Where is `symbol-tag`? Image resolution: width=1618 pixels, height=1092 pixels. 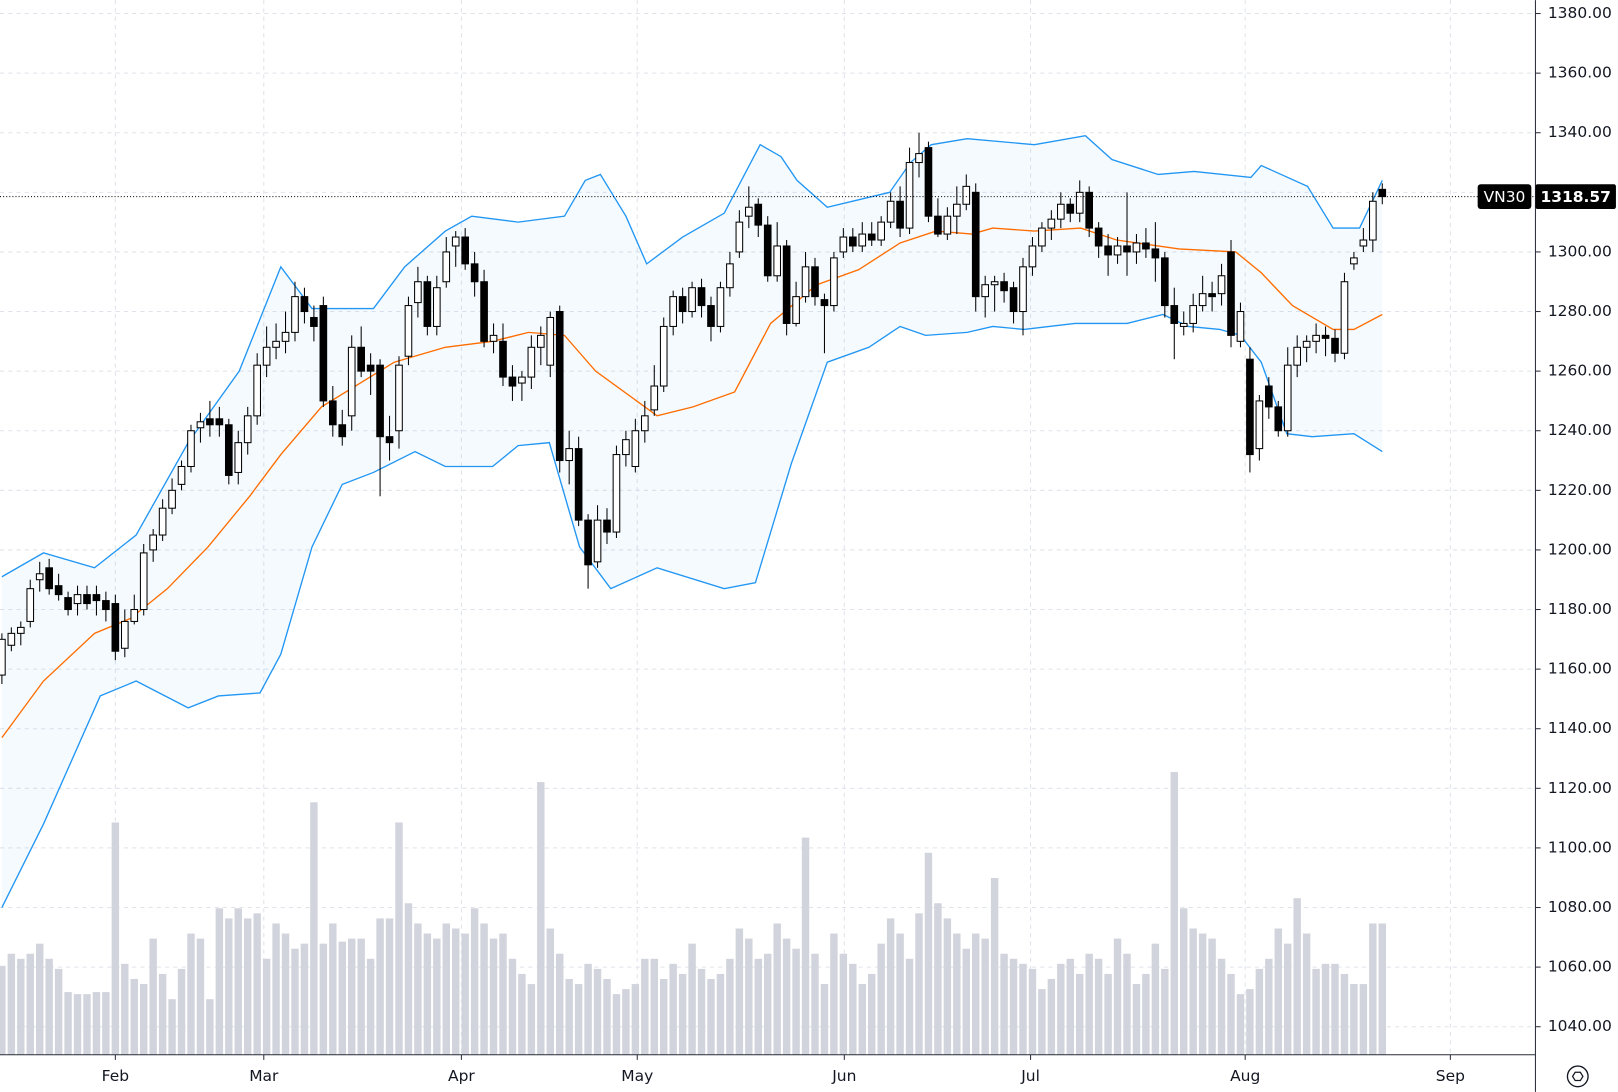
symbol-tag is located at coordinates (1504, 196).